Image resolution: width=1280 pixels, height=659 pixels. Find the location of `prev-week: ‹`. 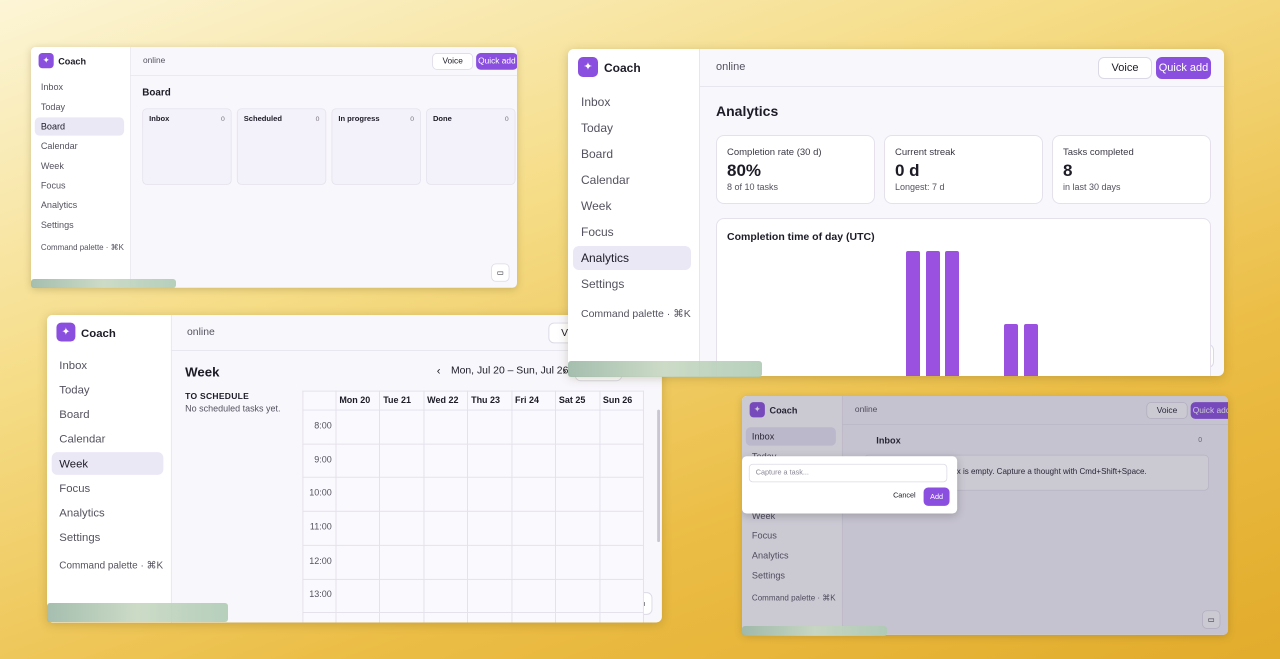

prev-week: ‹ is located at coordinates (438, 371).